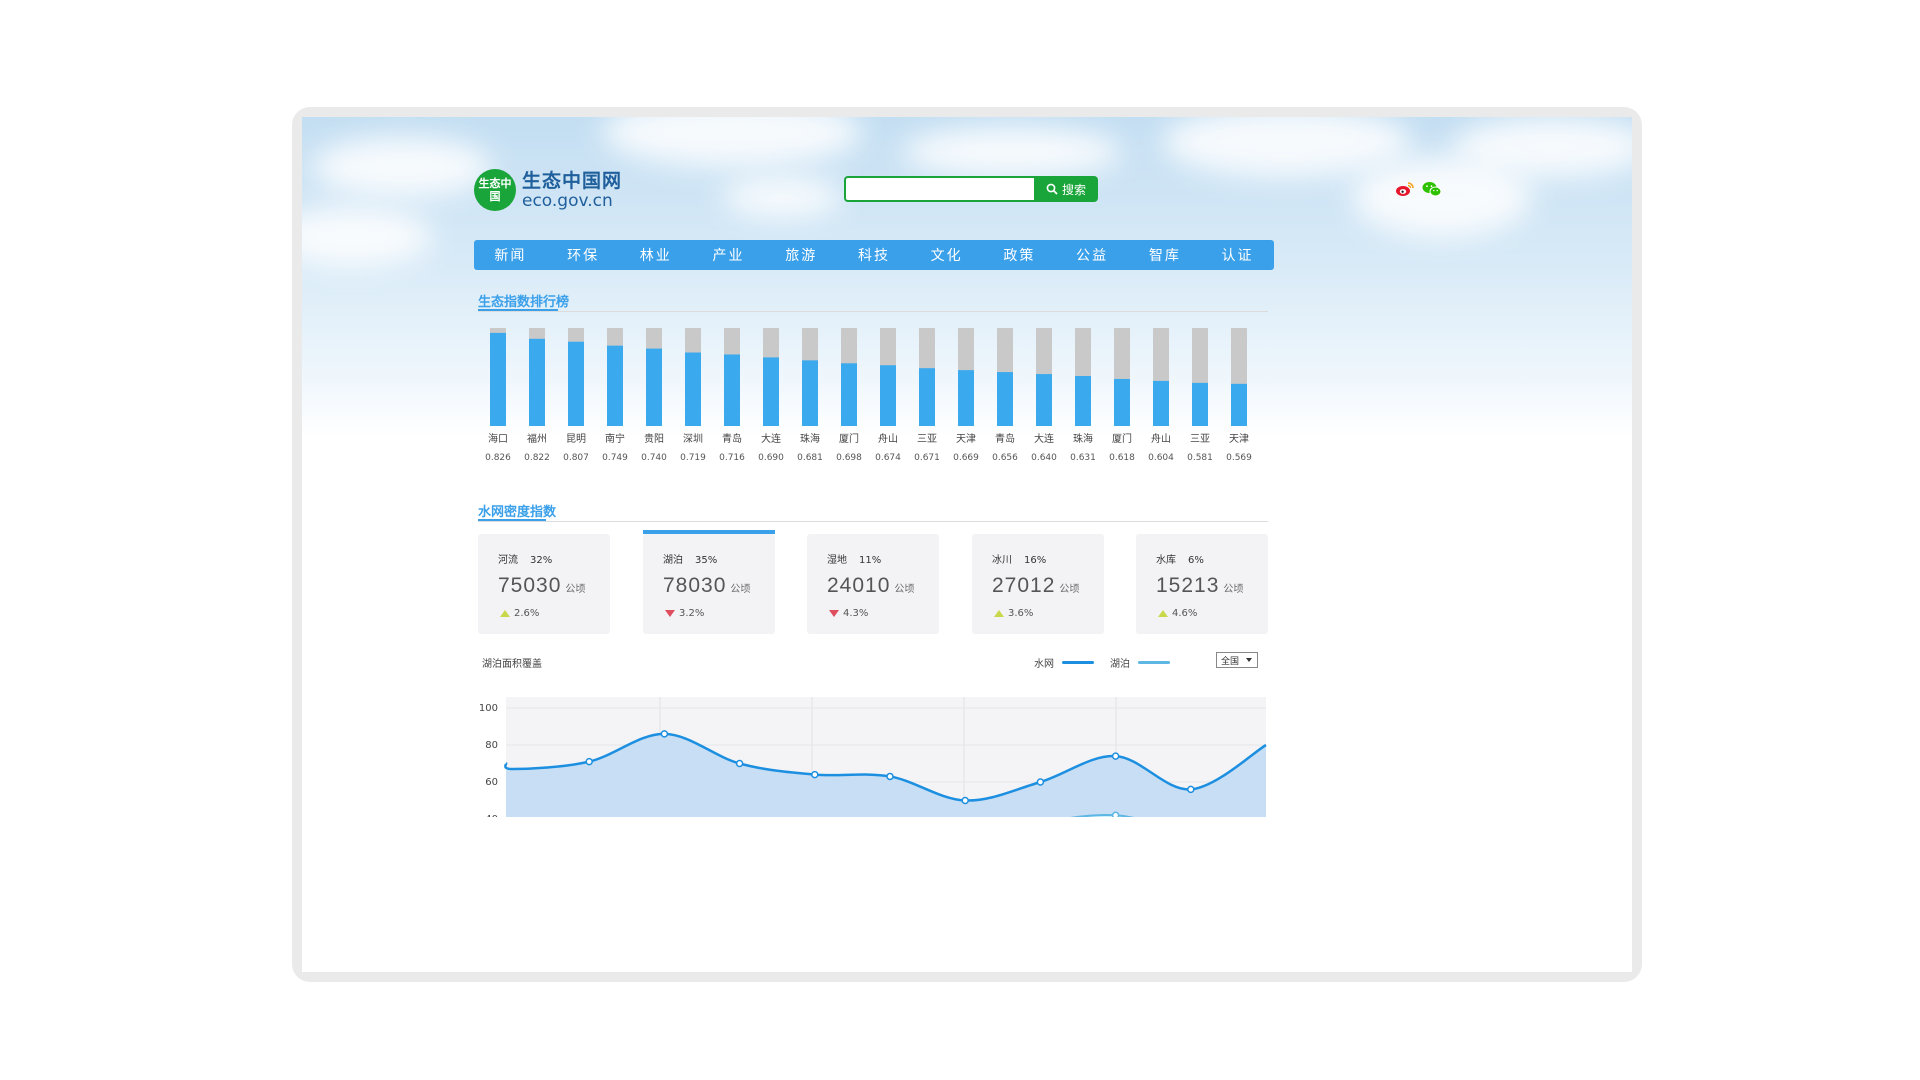 This screenshot has width=1920, height=1080. What do you see at coordinates (1019, 256) in the screenshot?
I see `nav-item-7: 政策` at bounding box center [1019, 256].